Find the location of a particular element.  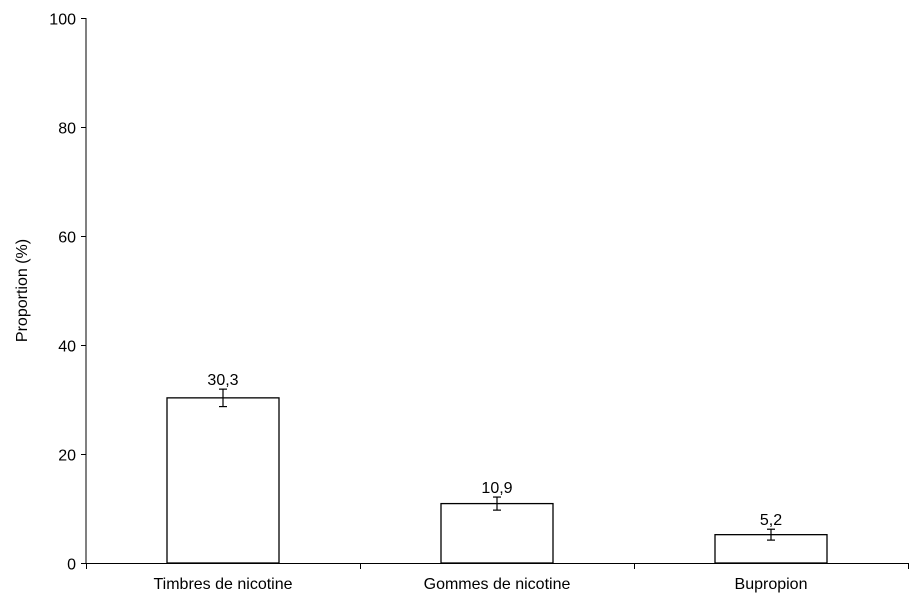

x-category-label: Gommes de nicotine is located at coordinates (497, 584).